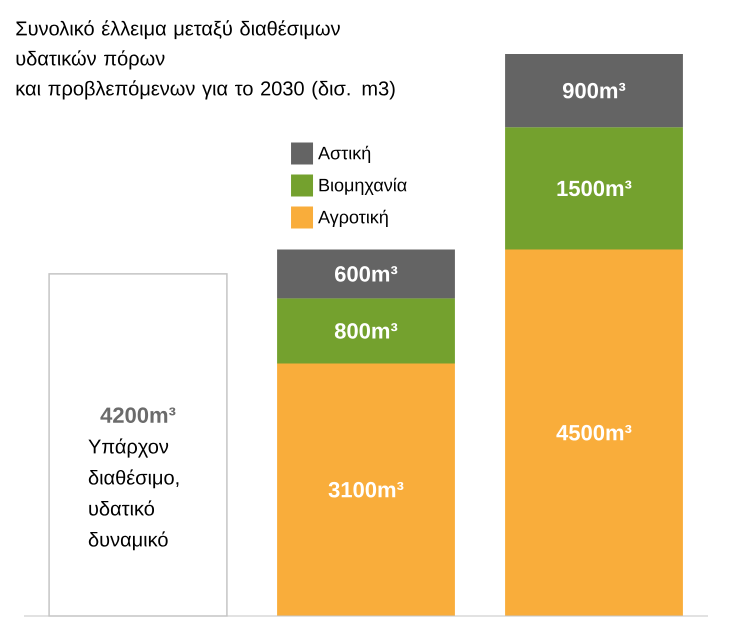  Describe the element at coordinates (363, 186) in the screenshot. I see `legend-label: Βιομηχανία` at that location.